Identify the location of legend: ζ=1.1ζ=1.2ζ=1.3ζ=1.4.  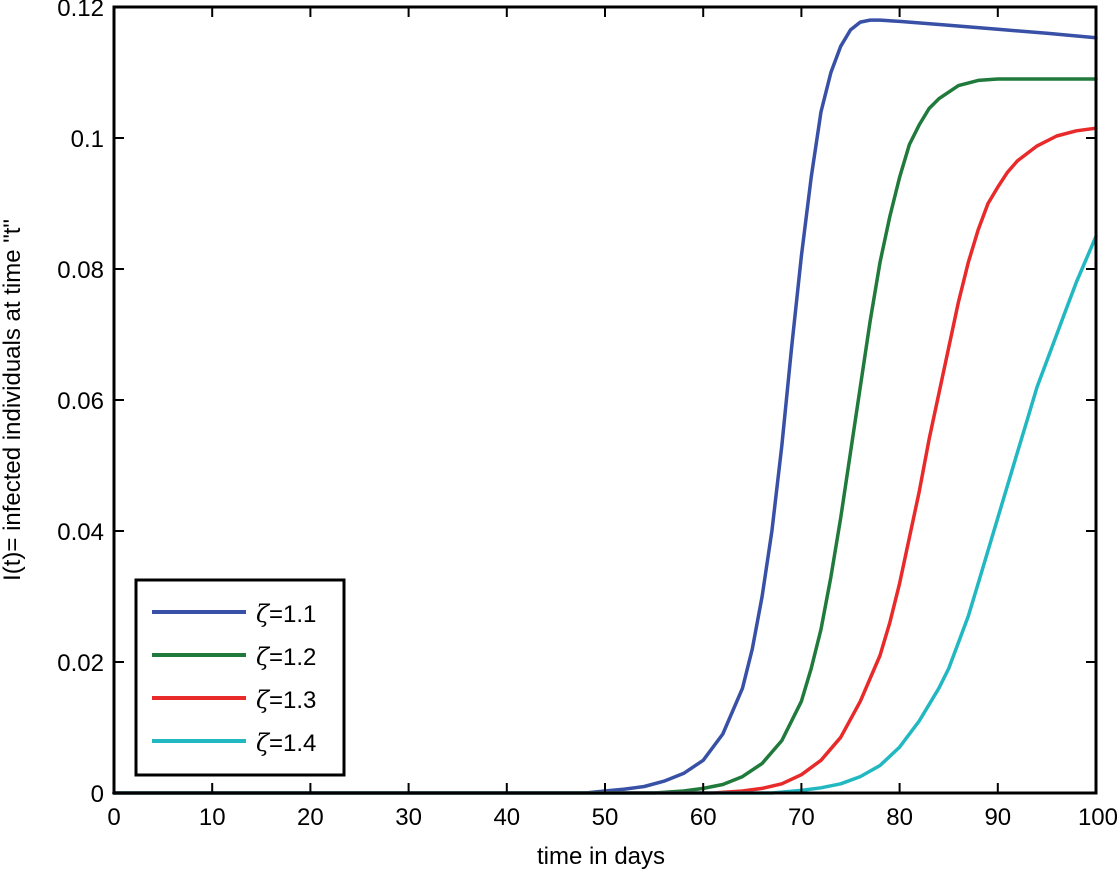
(240, 677).